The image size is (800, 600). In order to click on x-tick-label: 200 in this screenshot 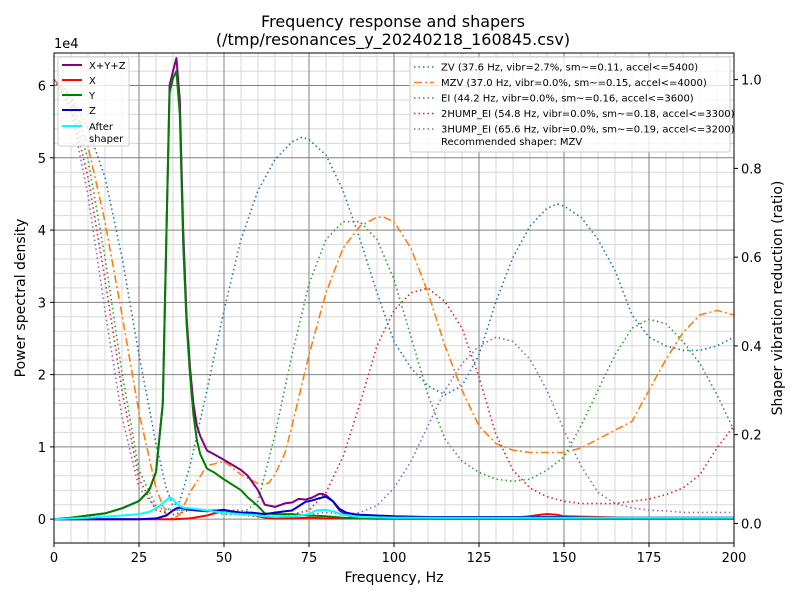, I will do `click(734, 558)`.